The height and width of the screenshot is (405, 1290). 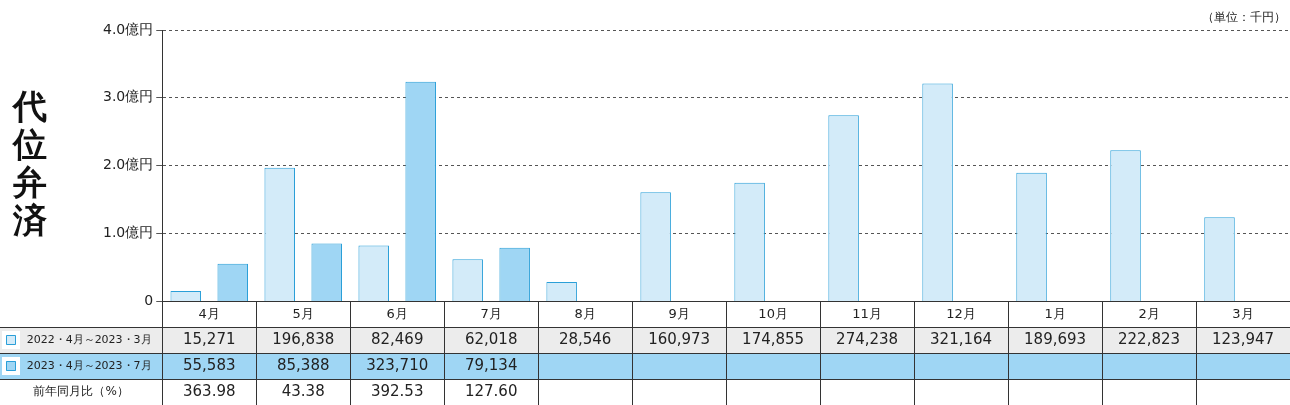 What do you see at coordinates (303, 313) in the screenshot?
I see `x-tick-label: 5月` at bounding box center [303, 313].